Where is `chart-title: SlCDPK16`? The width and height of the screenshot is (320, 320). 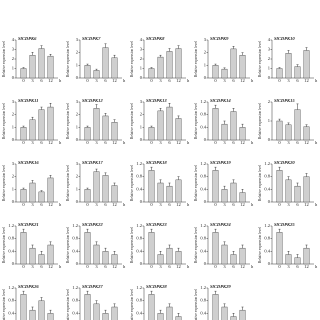
chart-title: SlCDPK16 is located at coordinates (28, 162).